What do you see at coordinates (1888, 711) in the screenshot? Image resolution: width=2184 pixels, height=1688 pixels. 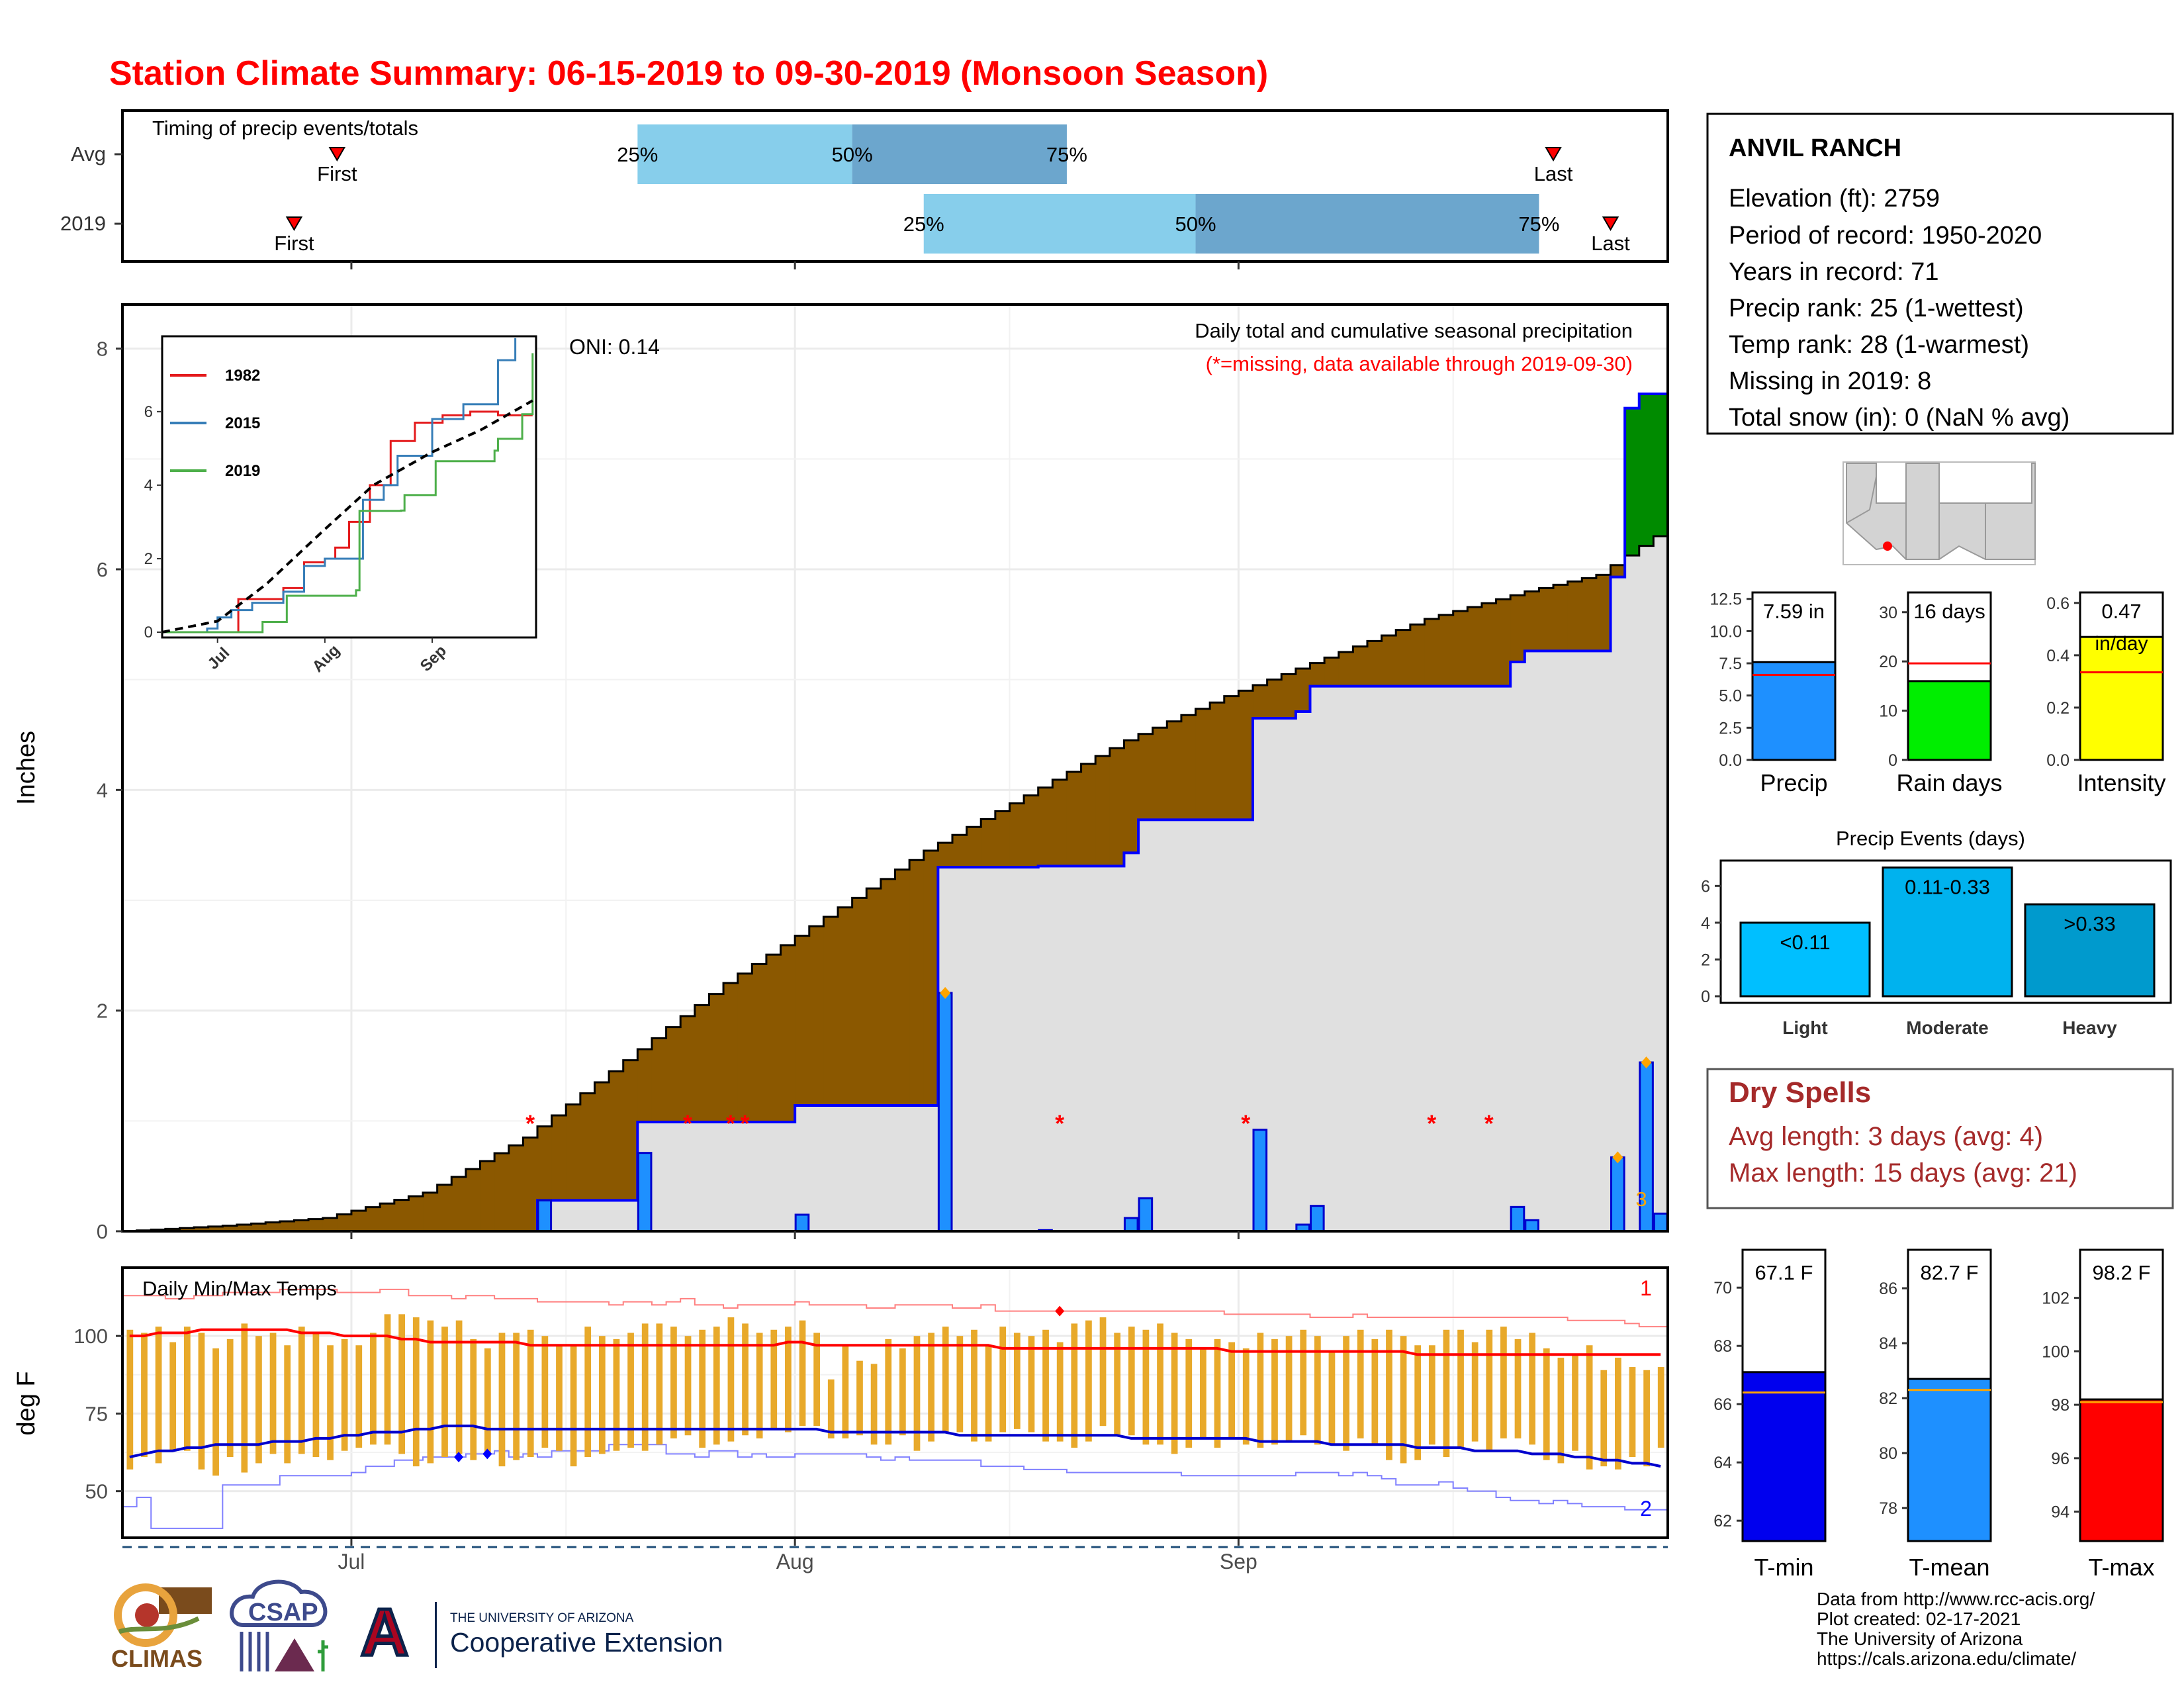 I see `summary-bar-tick-label: 10` at bounding box center [1888, 711].